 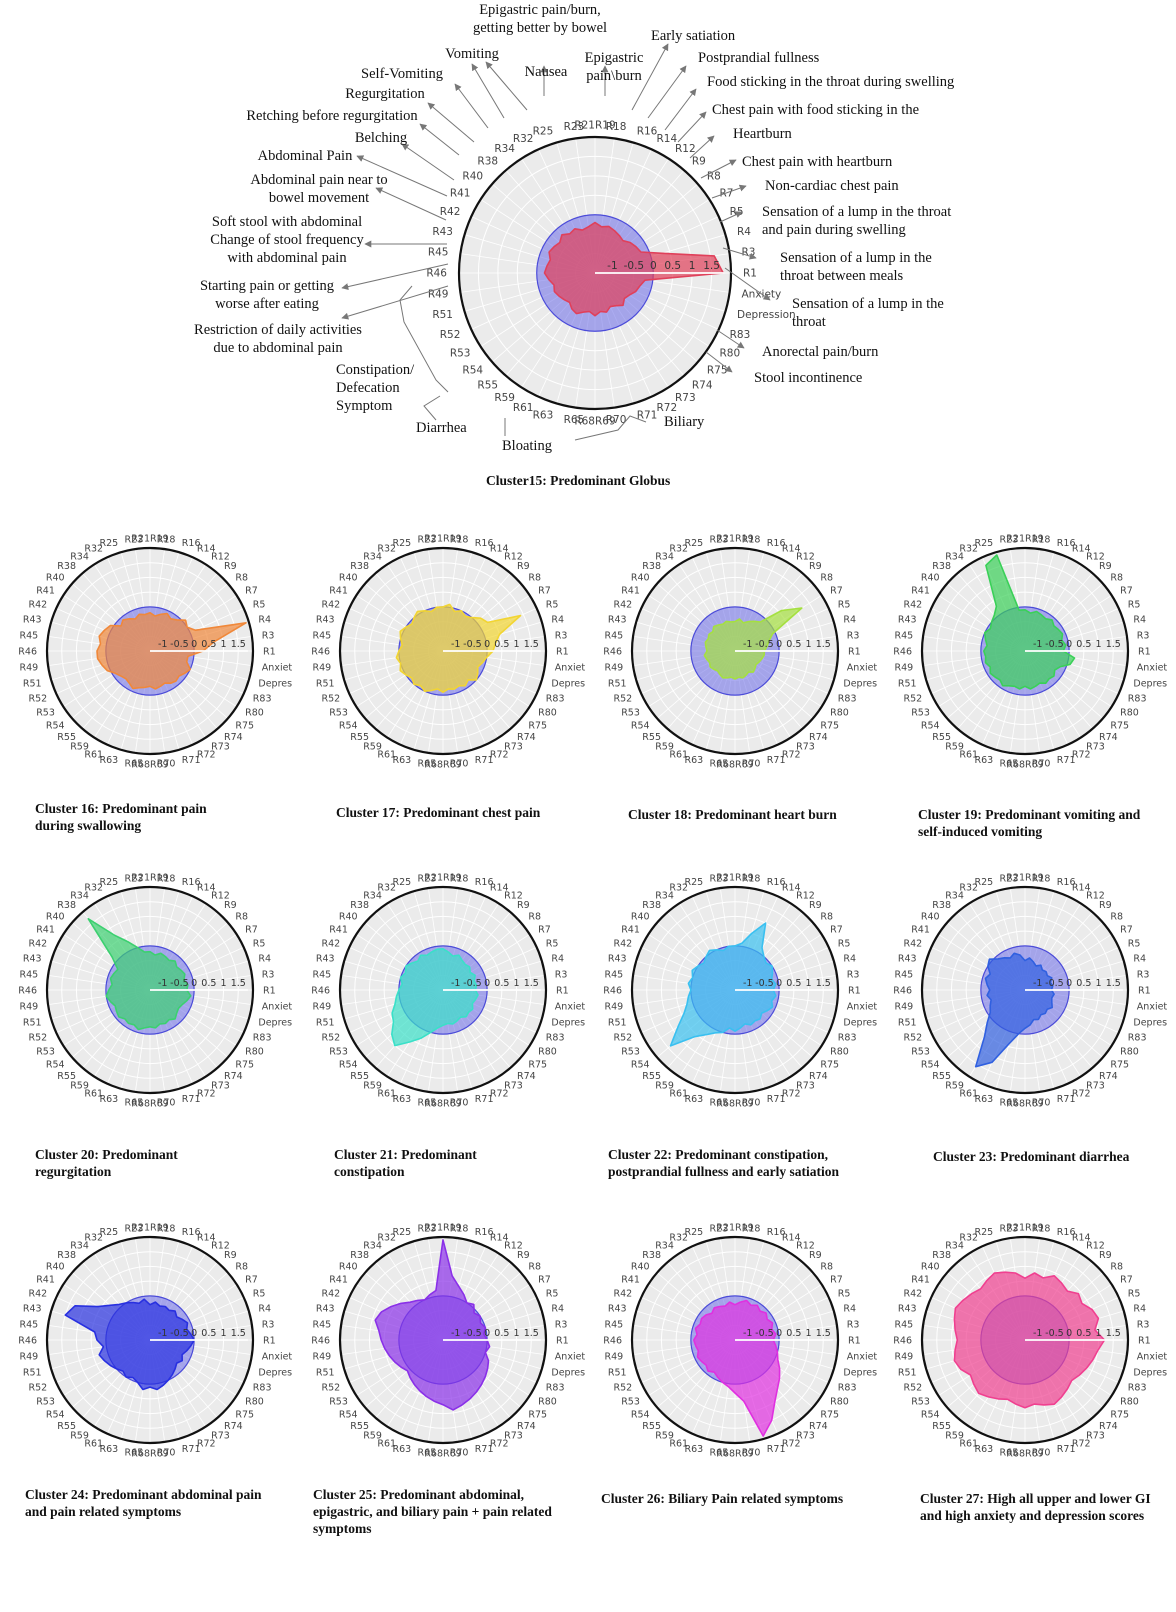 What do you see at coordinates (798, 122) in the screenshot?
I see `callout-R9: Chest pain with food sticking in the` at bounding box center [798, 122].